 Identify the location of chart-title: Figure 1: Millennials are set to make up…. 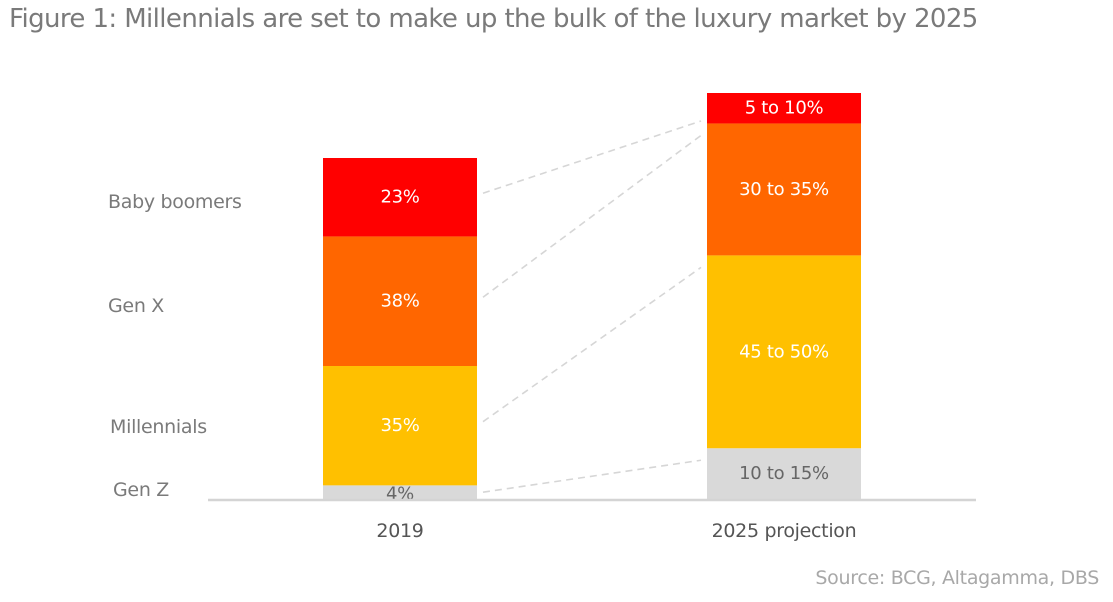
(493, 19).